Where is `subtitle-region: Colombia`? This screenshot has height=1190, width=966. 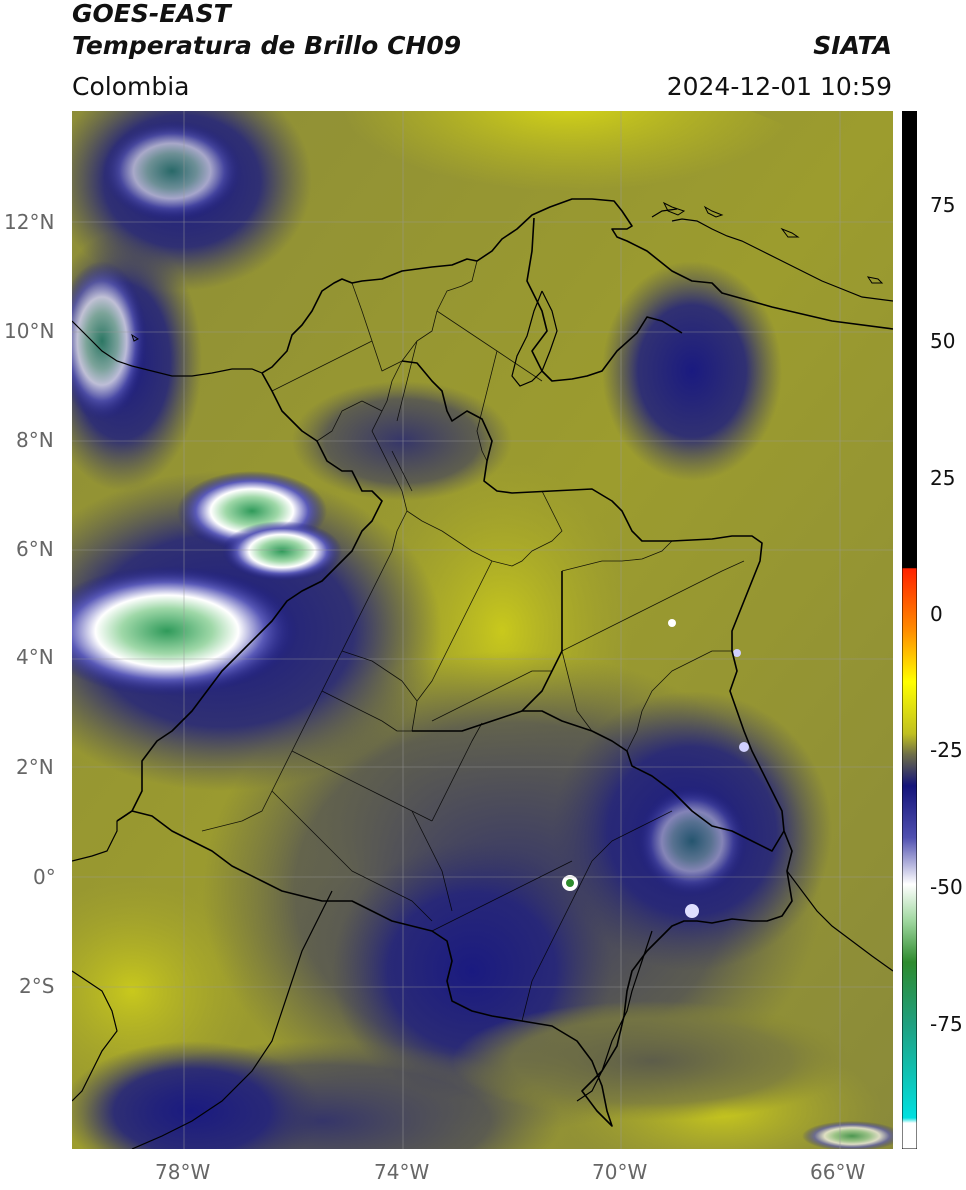
subtitle-region: Colombia is located at coordinates (131, 86).